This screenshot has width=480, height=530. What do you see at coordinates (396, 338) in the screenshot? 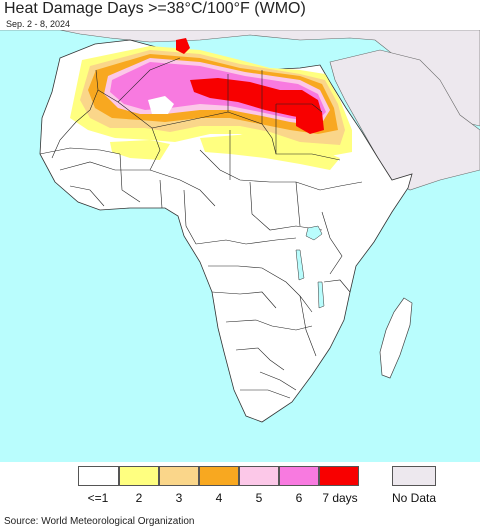
I see `madagascar` at bounding box center [396, 338].